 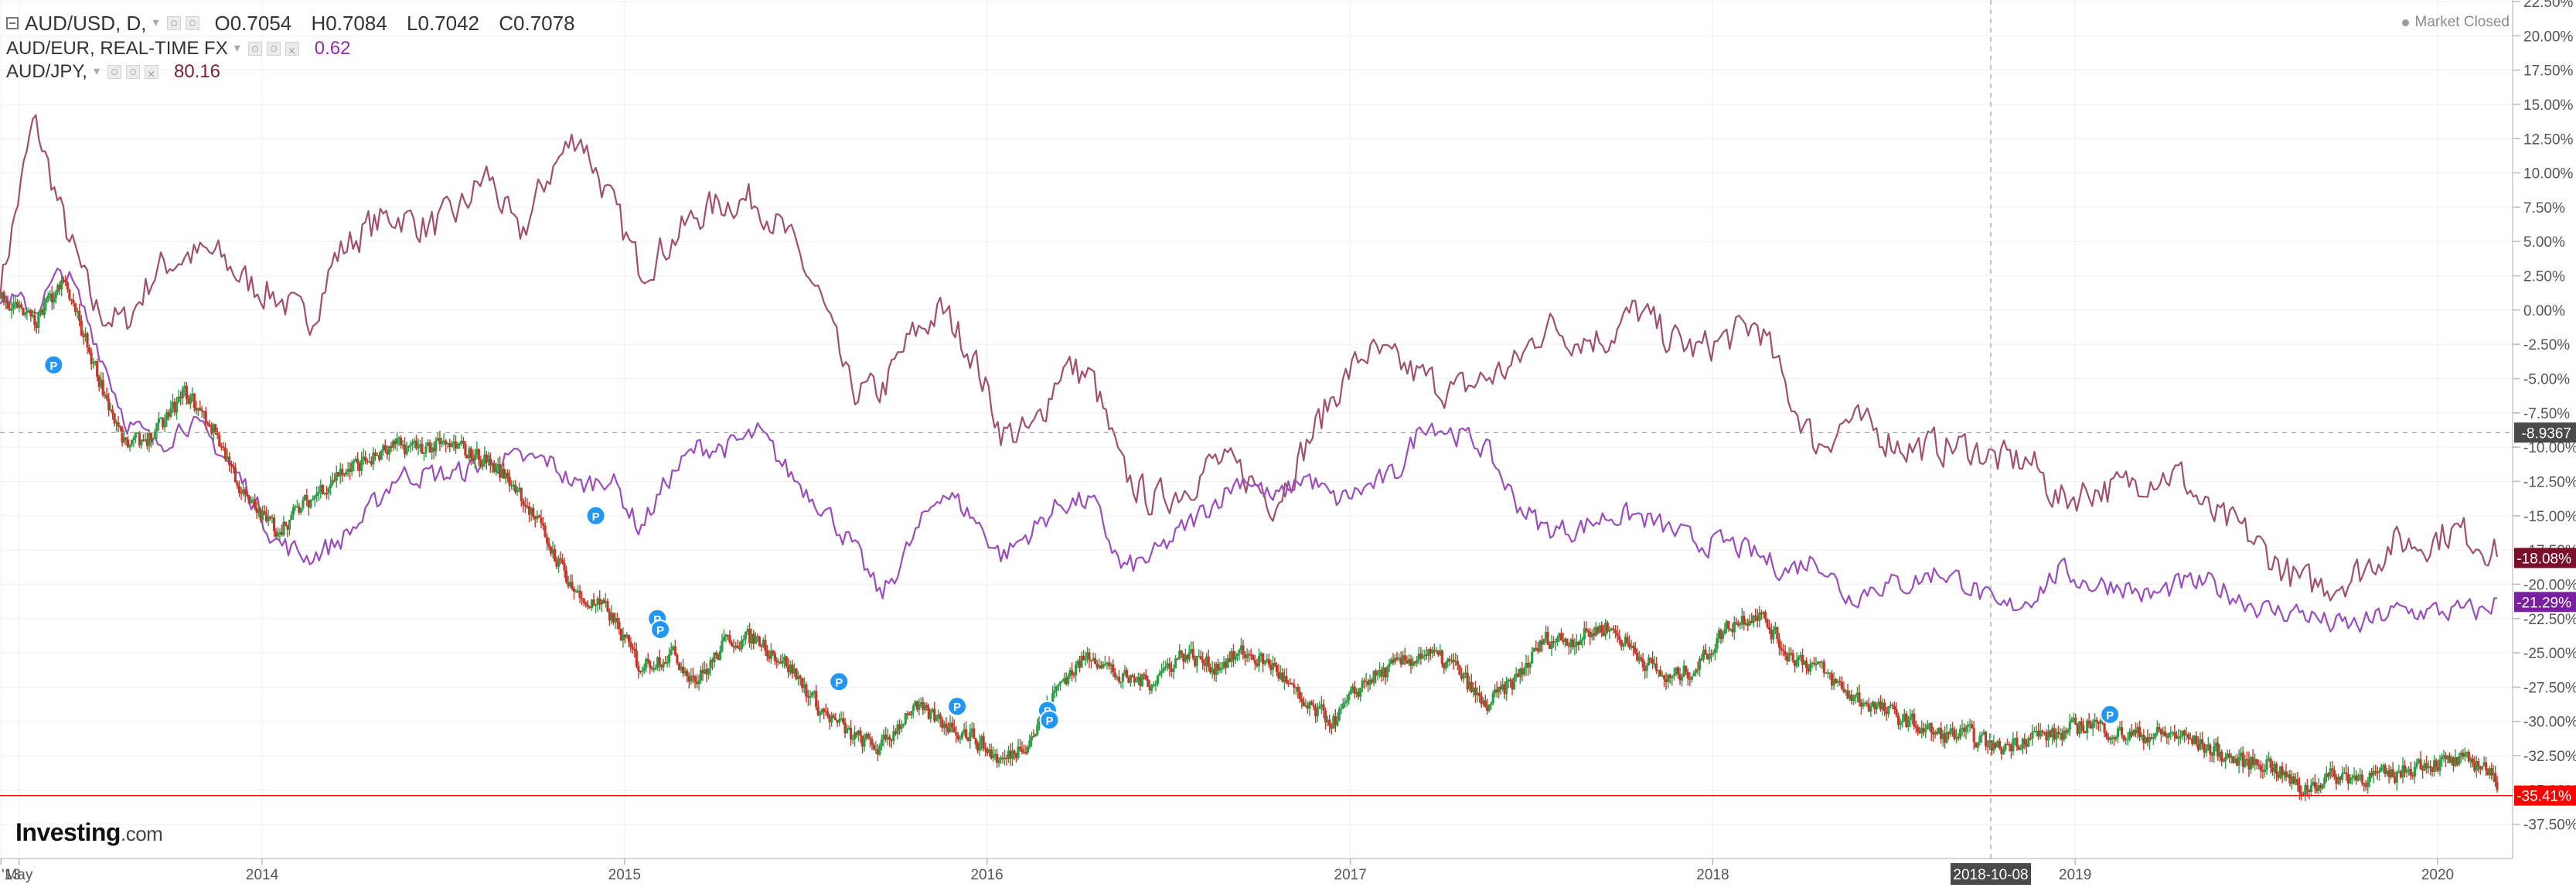 What do you see at coordinates (89, 833) in the screenshot?
I see `investing-logo: Investing .com` at bounding box center [89, 833].